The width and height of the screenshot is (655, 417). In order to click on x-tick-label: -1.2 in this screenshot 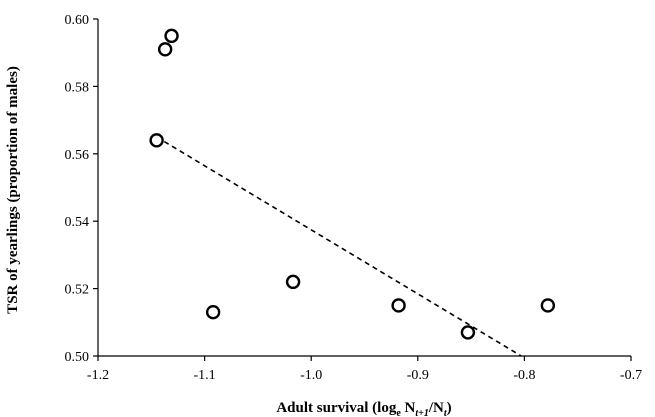, I will do `click(98, 375)`.